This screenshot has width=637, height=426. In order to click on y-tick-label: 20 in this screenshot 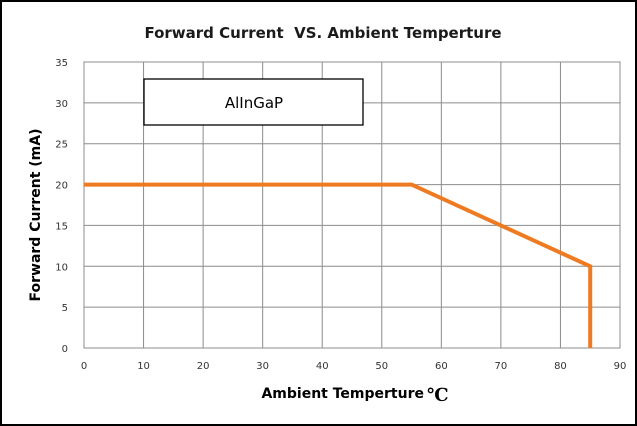, I will do `click(61, 186)`.